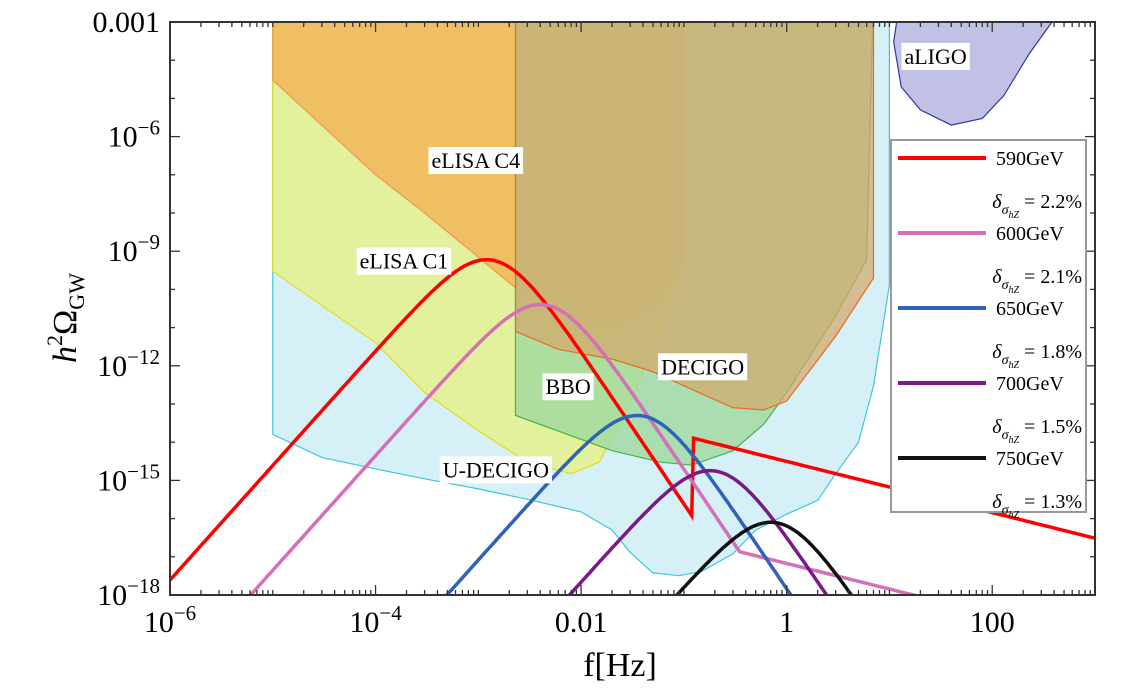 Image resolution: width=1125 pixels, height=694 pixels. I want to click on y-tick-label: 10⁻¹⁸, so click(128, 593).